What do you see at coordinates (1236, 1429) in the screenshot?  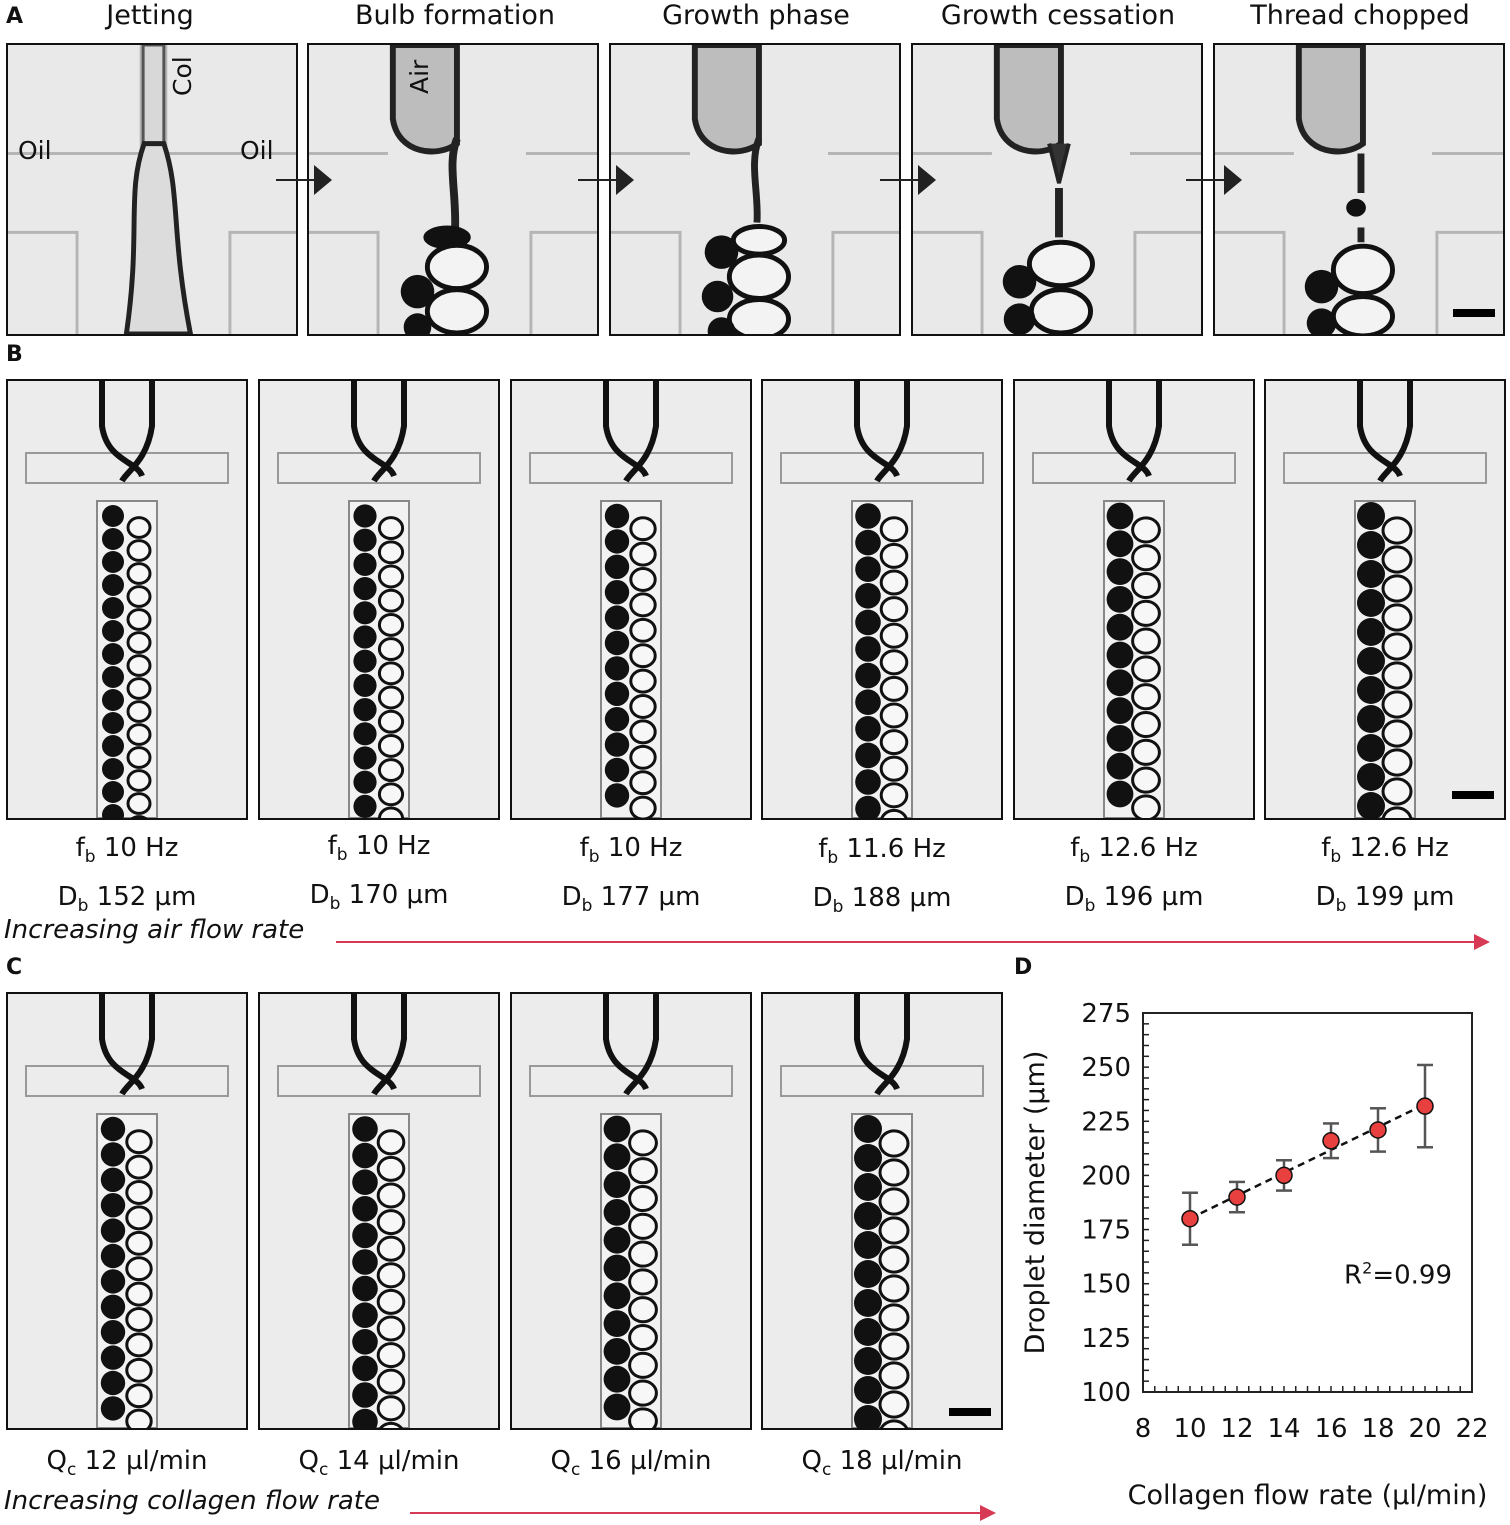 I see `x-tick-label: 12` at bounding box center [1236, 1429].